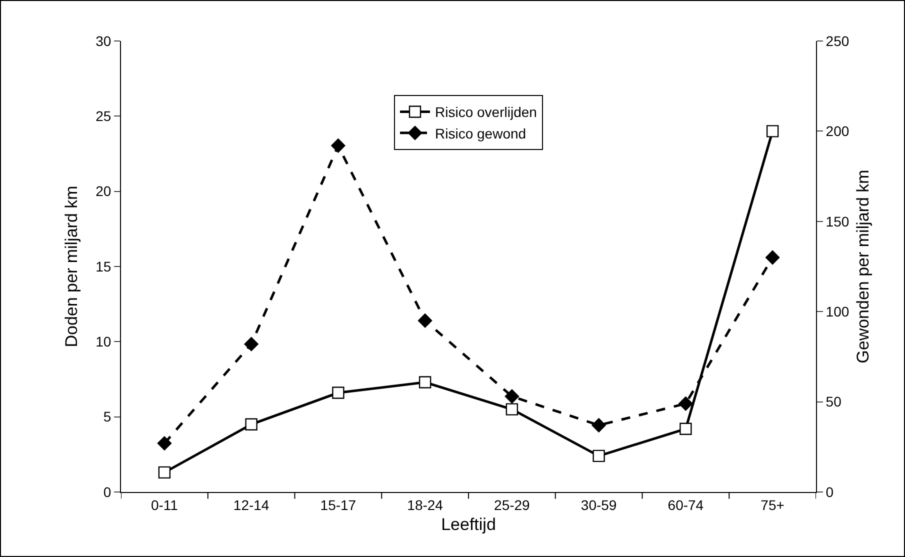 Image resolution: width=905 pixels, height=557 pixels. What do you see at coordinates (468, 524) in the screenshot?
I see `x-axis-title: Leeftijd` at bounding box center [468, 524].